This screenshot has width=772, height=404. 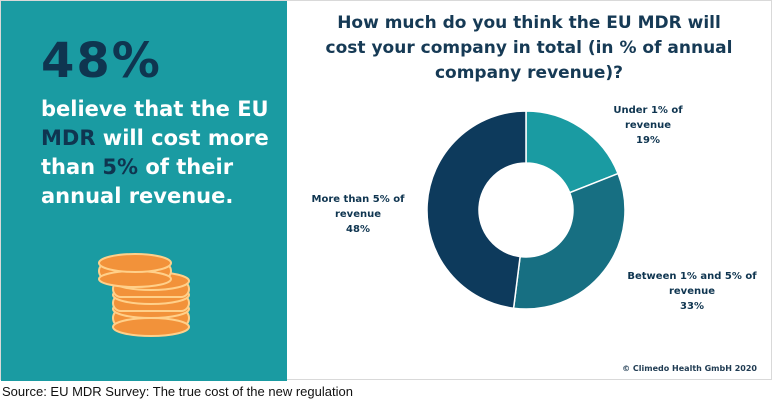 I want to click on slice-label-value: 19%, so click(x=648, y=140).